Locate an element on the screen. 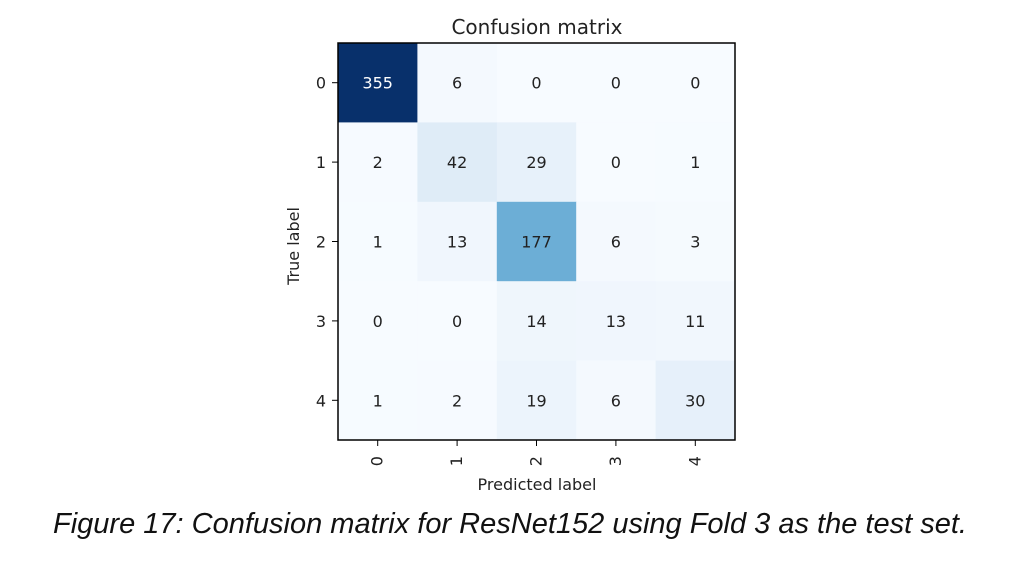 This screenshot has height=562, width=1020. cell-value-3-0: 0 is located at coordinates (378, 321).